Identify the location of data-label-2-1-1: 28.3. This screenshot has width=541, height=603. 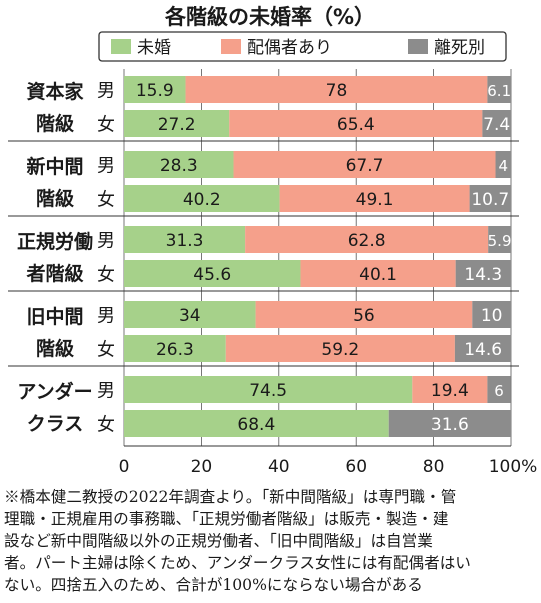
(179, 166).